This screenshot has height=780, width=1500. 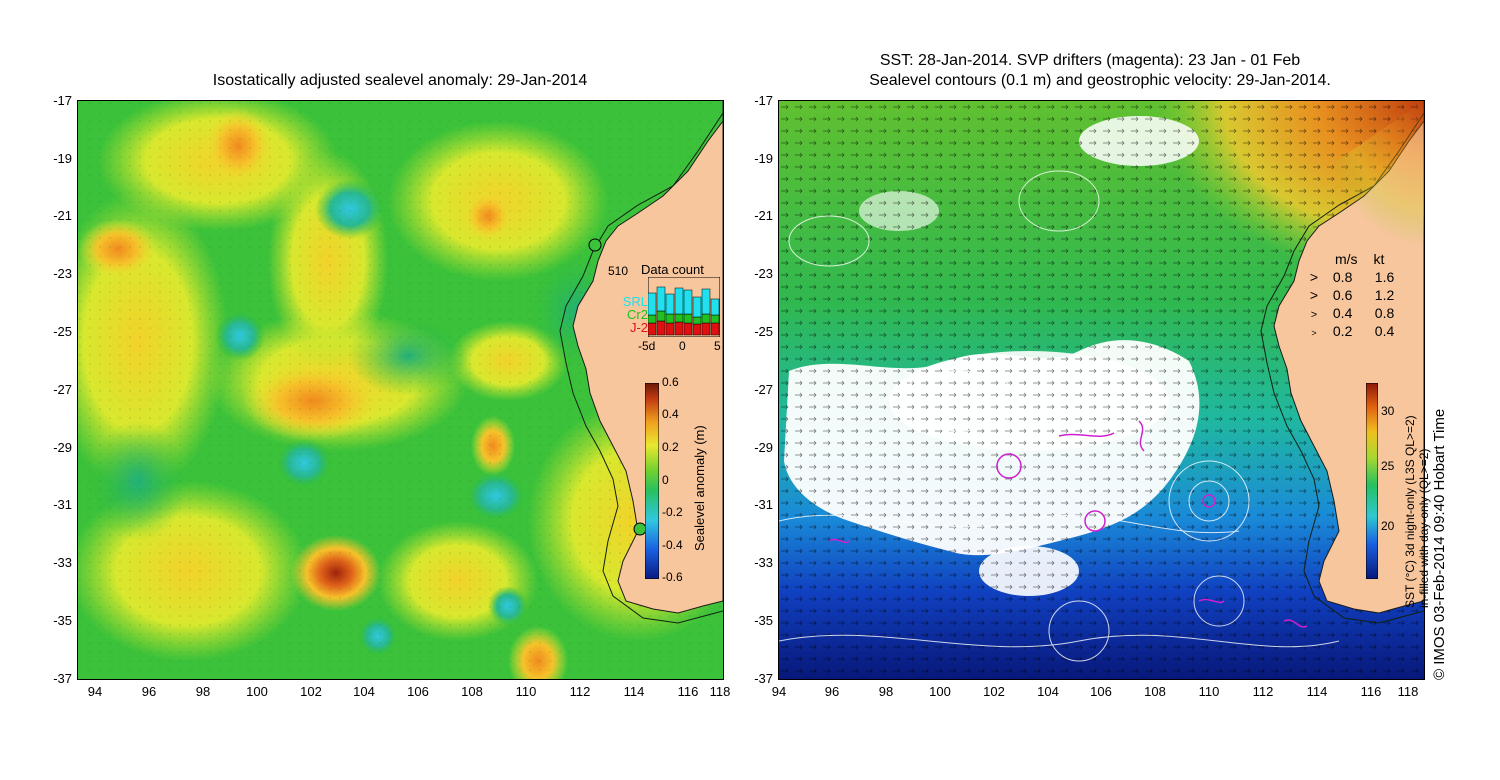 I want to click on sla-colorbar, so click(x=652, y=481).